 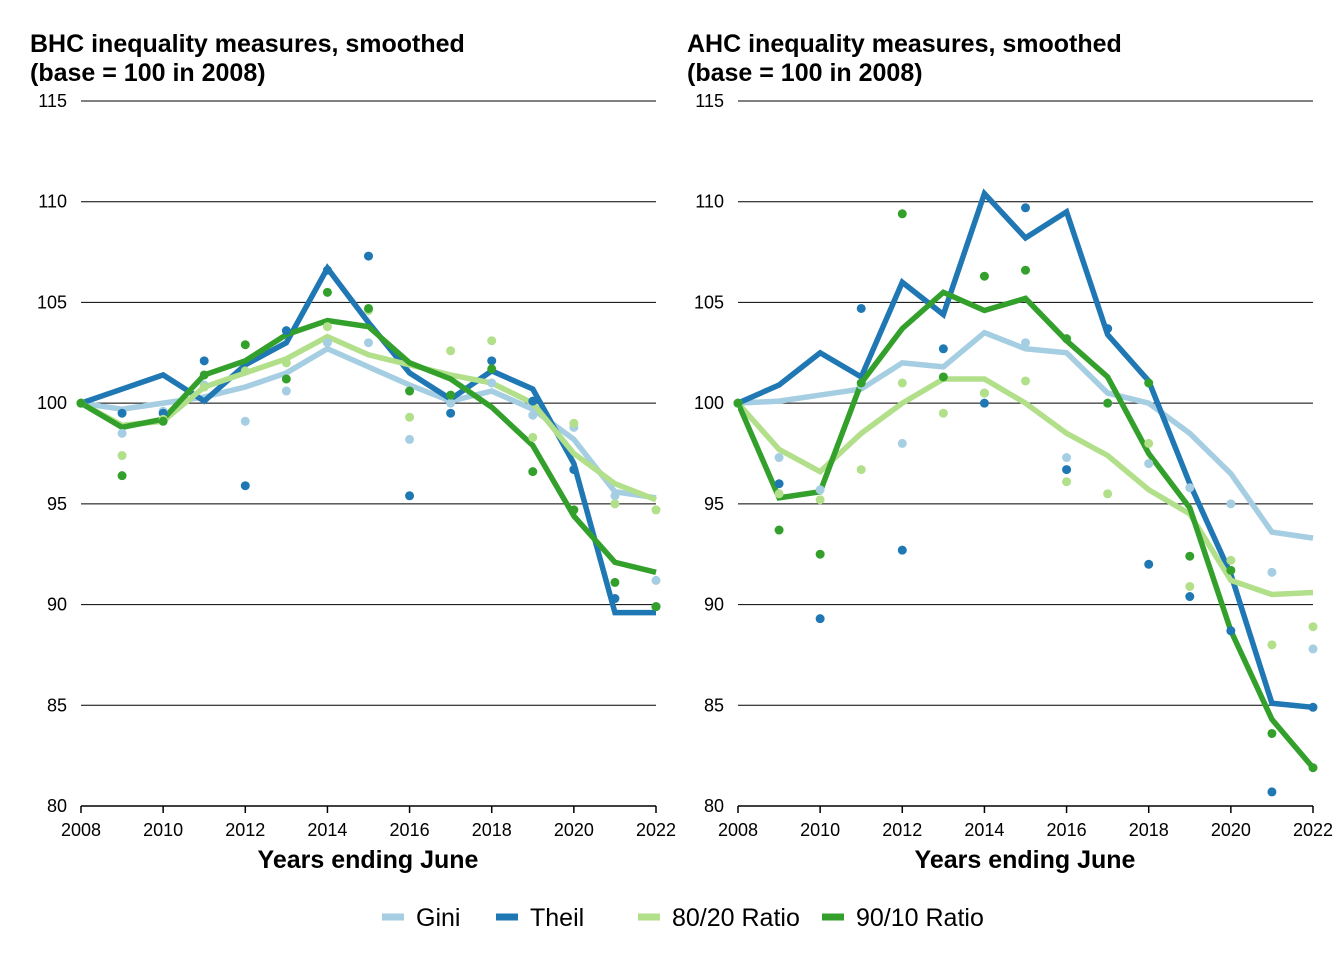 I want to click on bhc-y-tick-label: 90, so click(x=57, y=605).